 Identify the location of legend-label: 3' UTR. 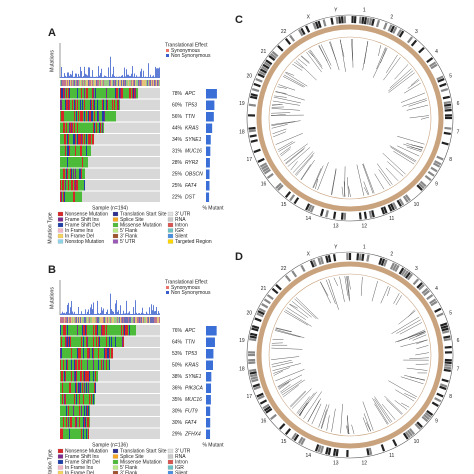
(183, 214).